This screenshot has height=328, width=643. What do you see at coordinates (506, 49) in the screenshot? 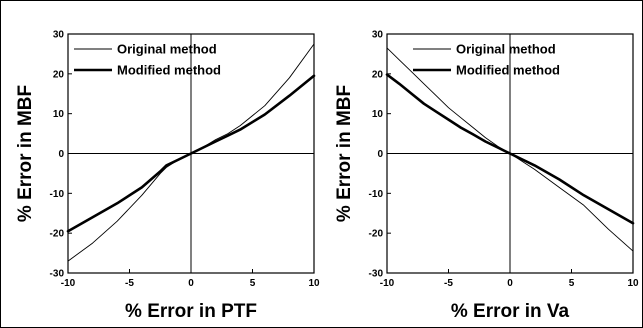
I see `chart2-legend-label-original: Original method` at bounding box center [506, 49].